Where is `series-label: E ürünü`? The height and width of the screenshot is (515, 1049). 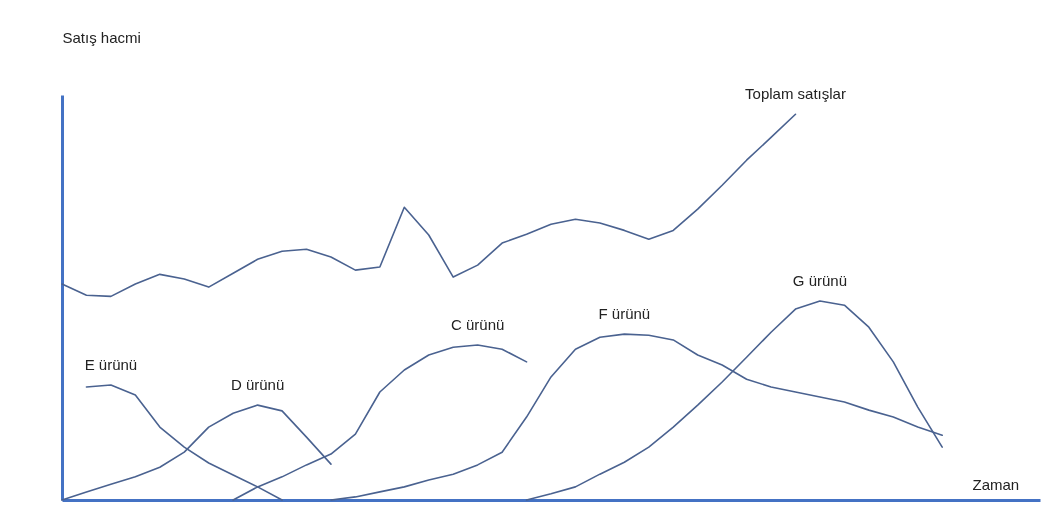
series-label: E ürünü is located at coordinates (111, 365).